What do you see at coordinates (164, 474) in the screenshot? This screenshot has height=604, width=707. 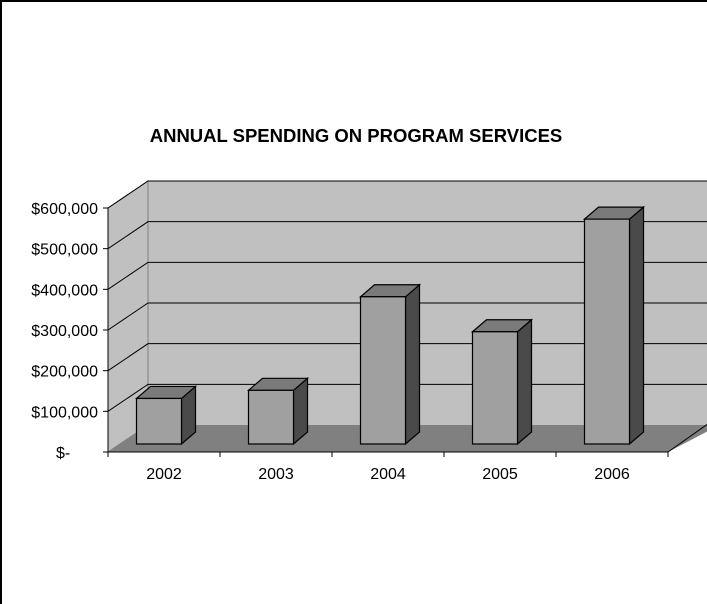 I see `x-tick-label: 2002` at bounding box center [164, 474].